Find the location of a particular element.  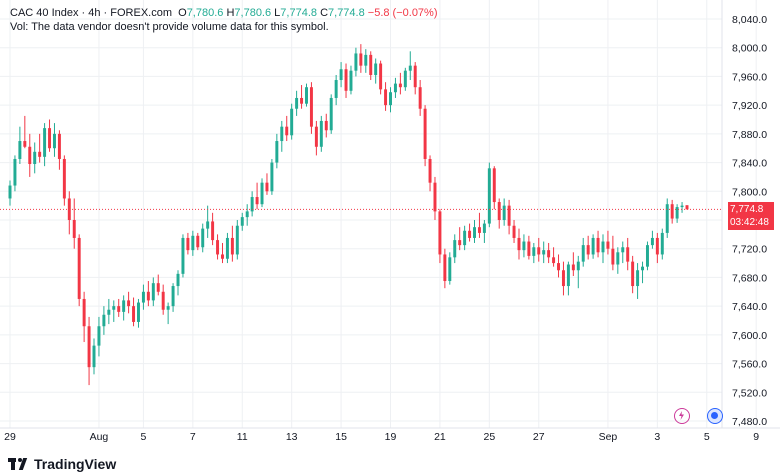

price-tick-label: 7,880.0 is located at coordinates (749, 135).